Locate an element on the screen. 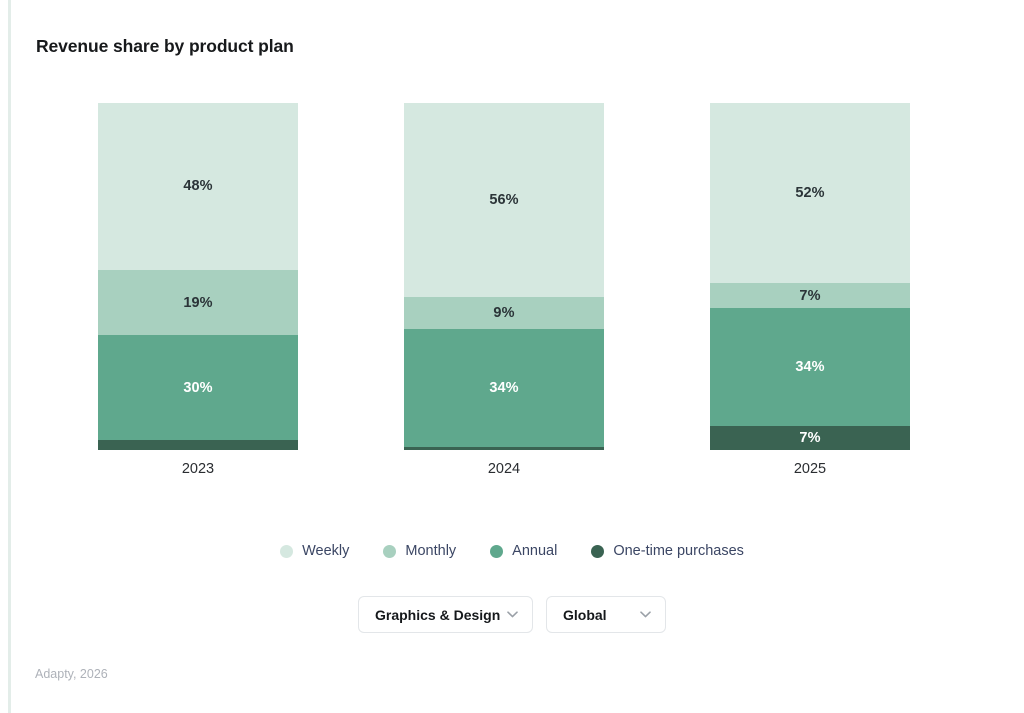 This screenshot has height=713, width=1024. segment-one-time-purchases-2025: 7% is located at coordinates (810, 437).